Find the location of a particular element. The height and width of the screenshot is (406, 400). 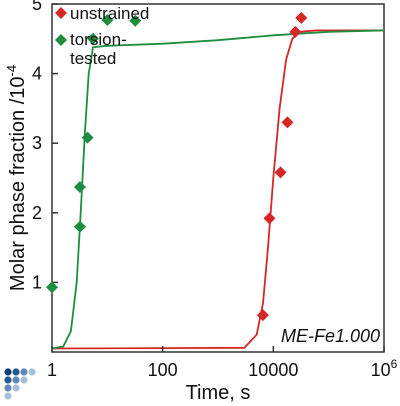

legend-label-unstrained: unstrained is located at coordinates (109, 13).